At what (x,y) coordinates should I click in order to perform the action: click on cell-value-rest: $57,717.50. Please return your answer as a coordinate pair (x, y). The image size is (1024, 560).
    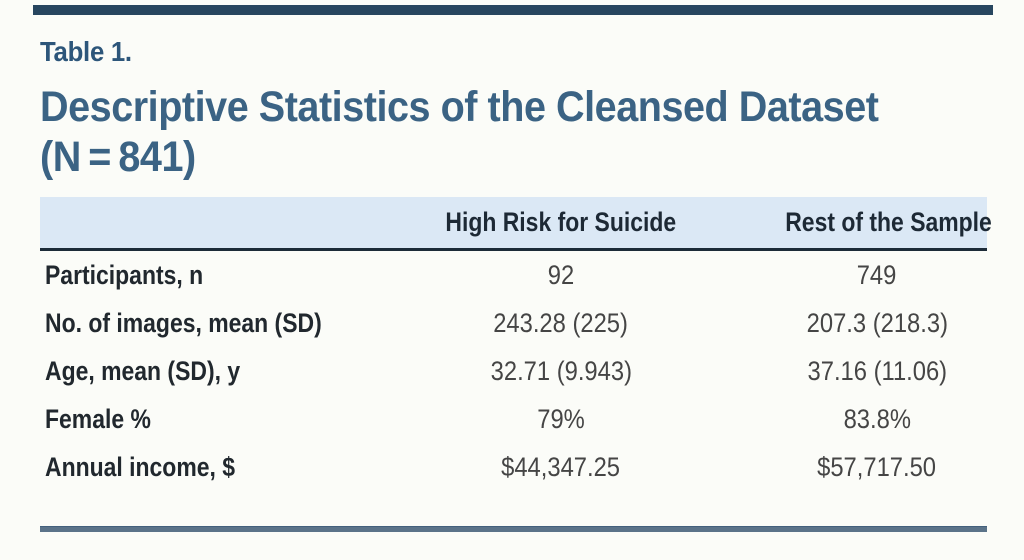
    Looking at the image, I should click on (877, 466).